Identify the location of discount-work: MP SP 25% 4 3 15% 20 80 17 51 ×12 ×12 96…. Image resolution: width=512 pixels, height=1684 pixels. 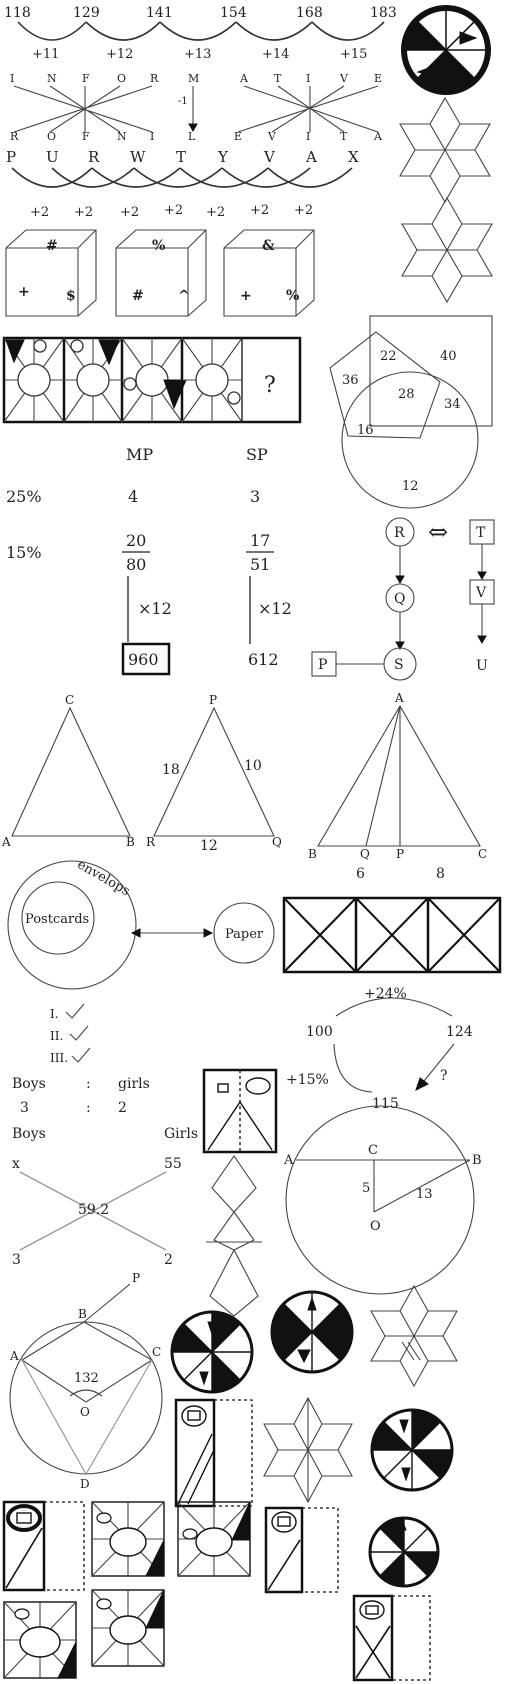
(149, 560).